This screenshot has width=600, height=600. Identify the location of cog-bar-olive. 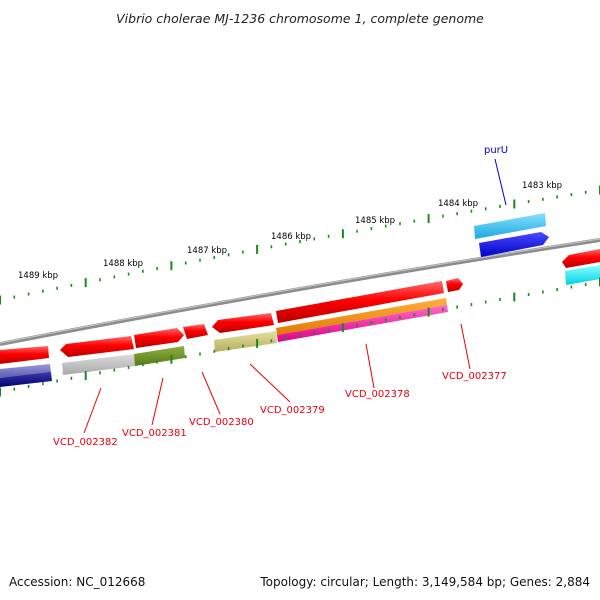
(159, 356).